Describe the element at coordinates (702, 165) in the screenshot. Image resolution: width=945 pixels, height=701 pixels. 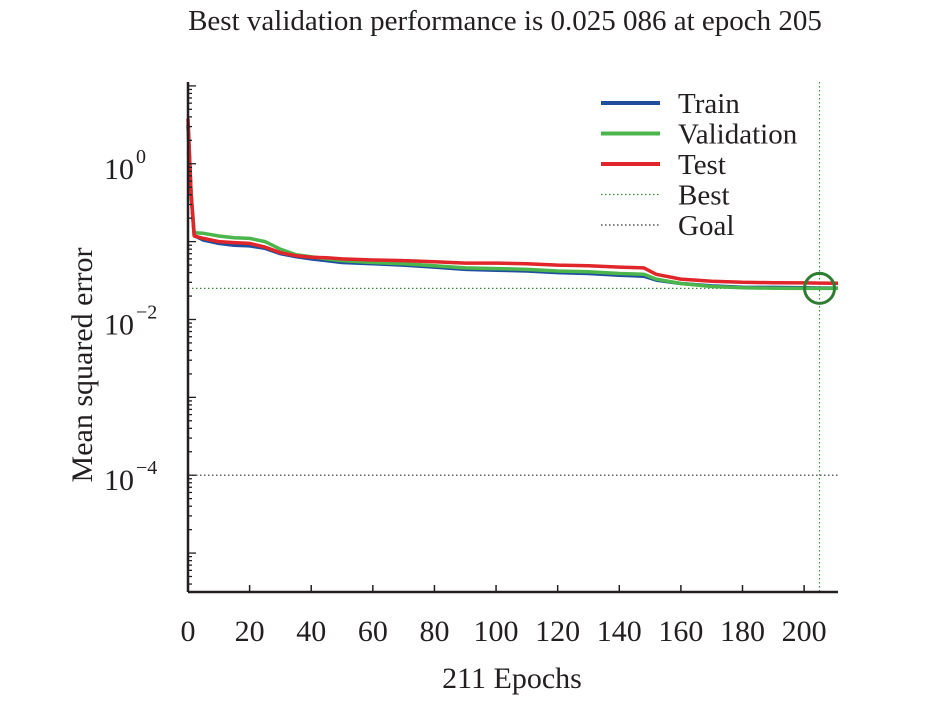
I see `legend-label-test: Test` at that location.